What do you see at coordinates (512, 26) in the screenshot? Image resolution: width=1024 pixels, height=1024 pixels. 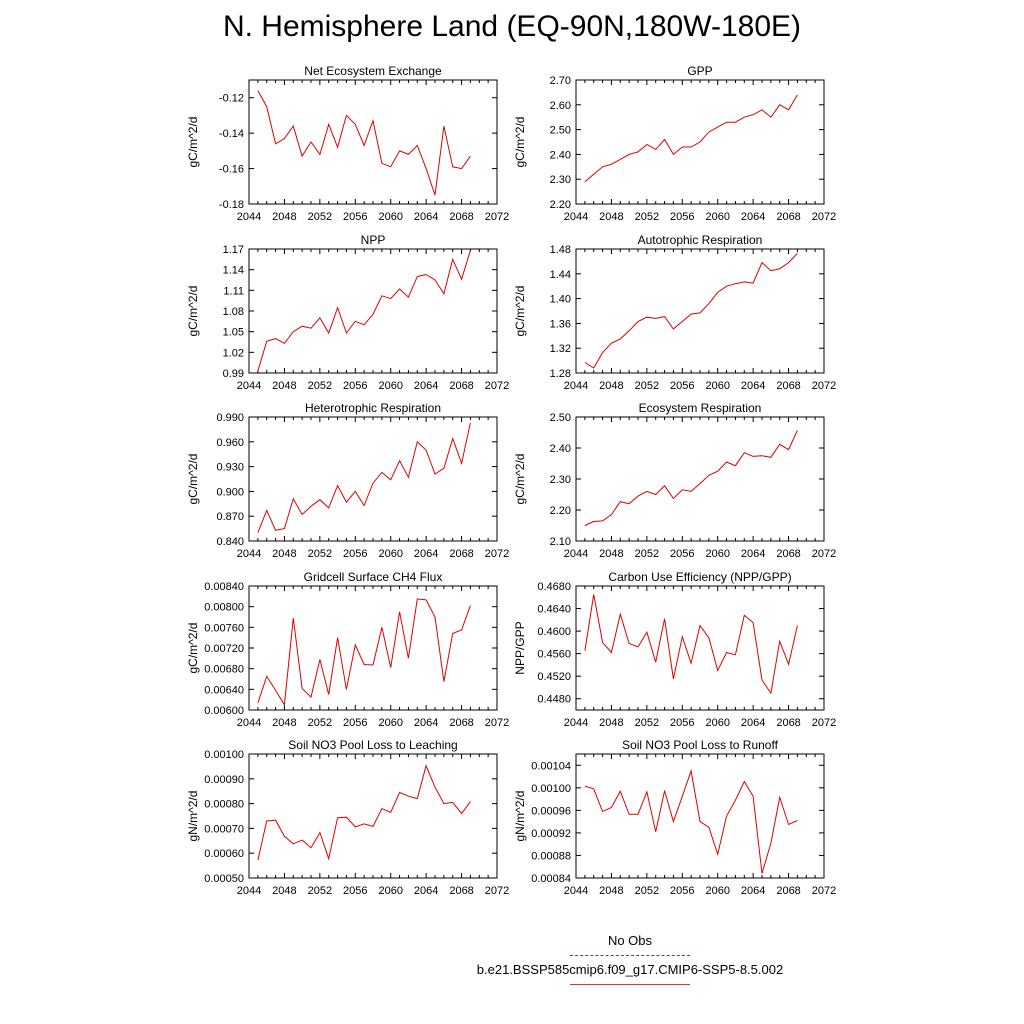 I see `page-title: N. Hemisphere Land (EQ-90N,180W-180E)` at bounding box center [512, 26].